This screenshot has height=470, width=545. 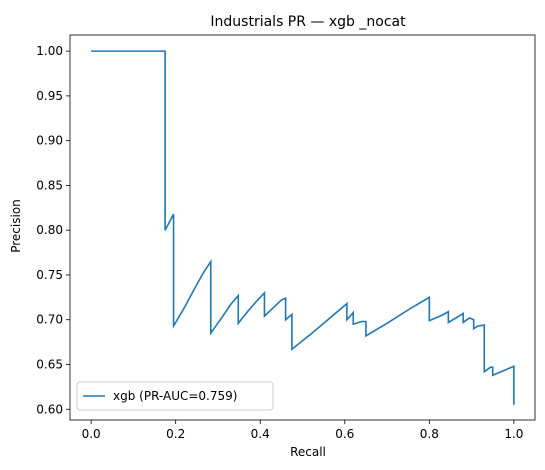 What do you see at coordinates (49, 51) in the screenshot?
I see `y-tick-label: 1.00` at bounding box center [49, 51].